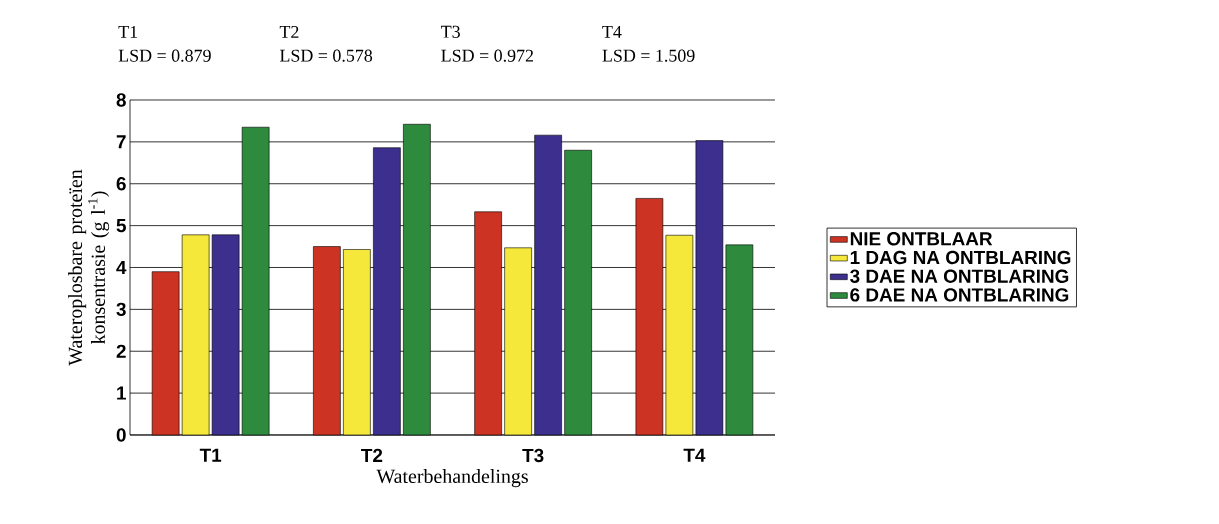 This screenshot has height=524, width=1219. What do you see at coordinates (121, 267) in the screenshot?
I see `y-tick-label: 4` at bounding box center [121, 267].